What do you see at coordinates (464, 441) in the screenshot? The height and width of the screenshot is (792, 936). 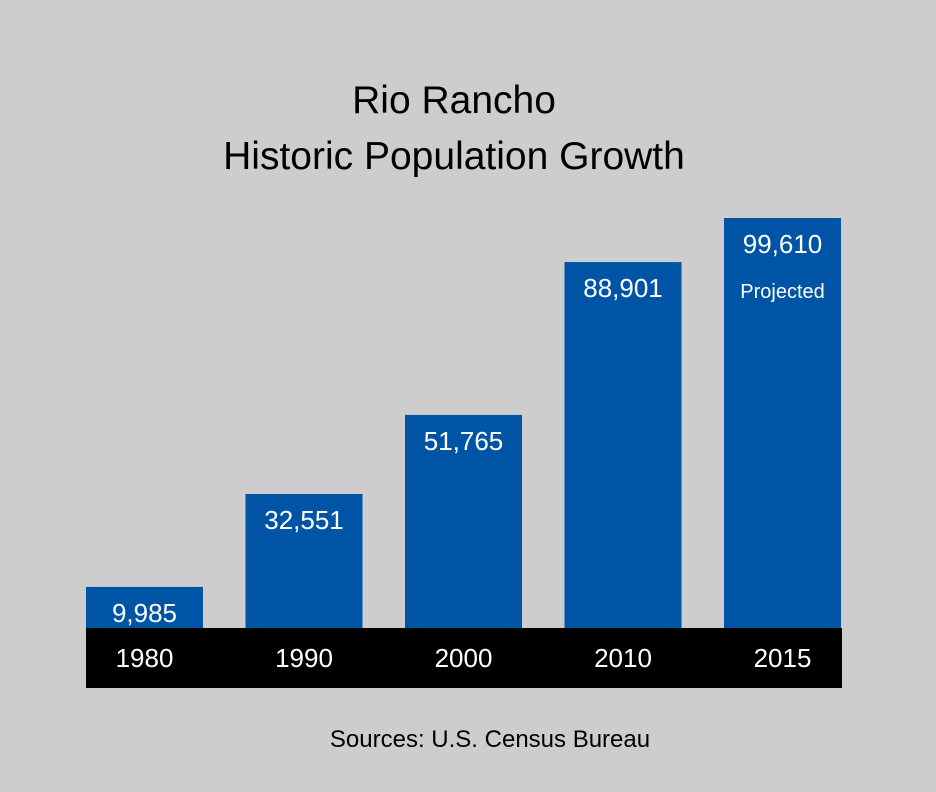 I see `bar-value-label-2000: 51,765` at bounding box center [464, 441].